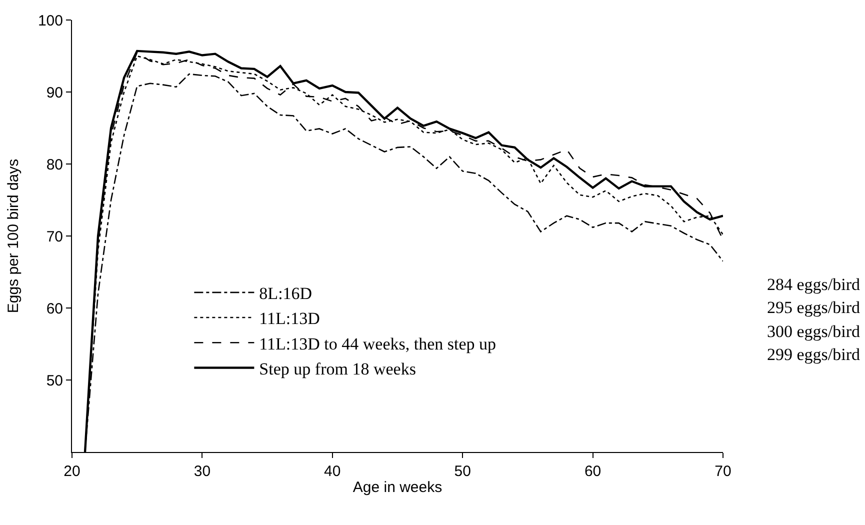  I want to click on text: 300 eggs/bird, so click(814, 331).